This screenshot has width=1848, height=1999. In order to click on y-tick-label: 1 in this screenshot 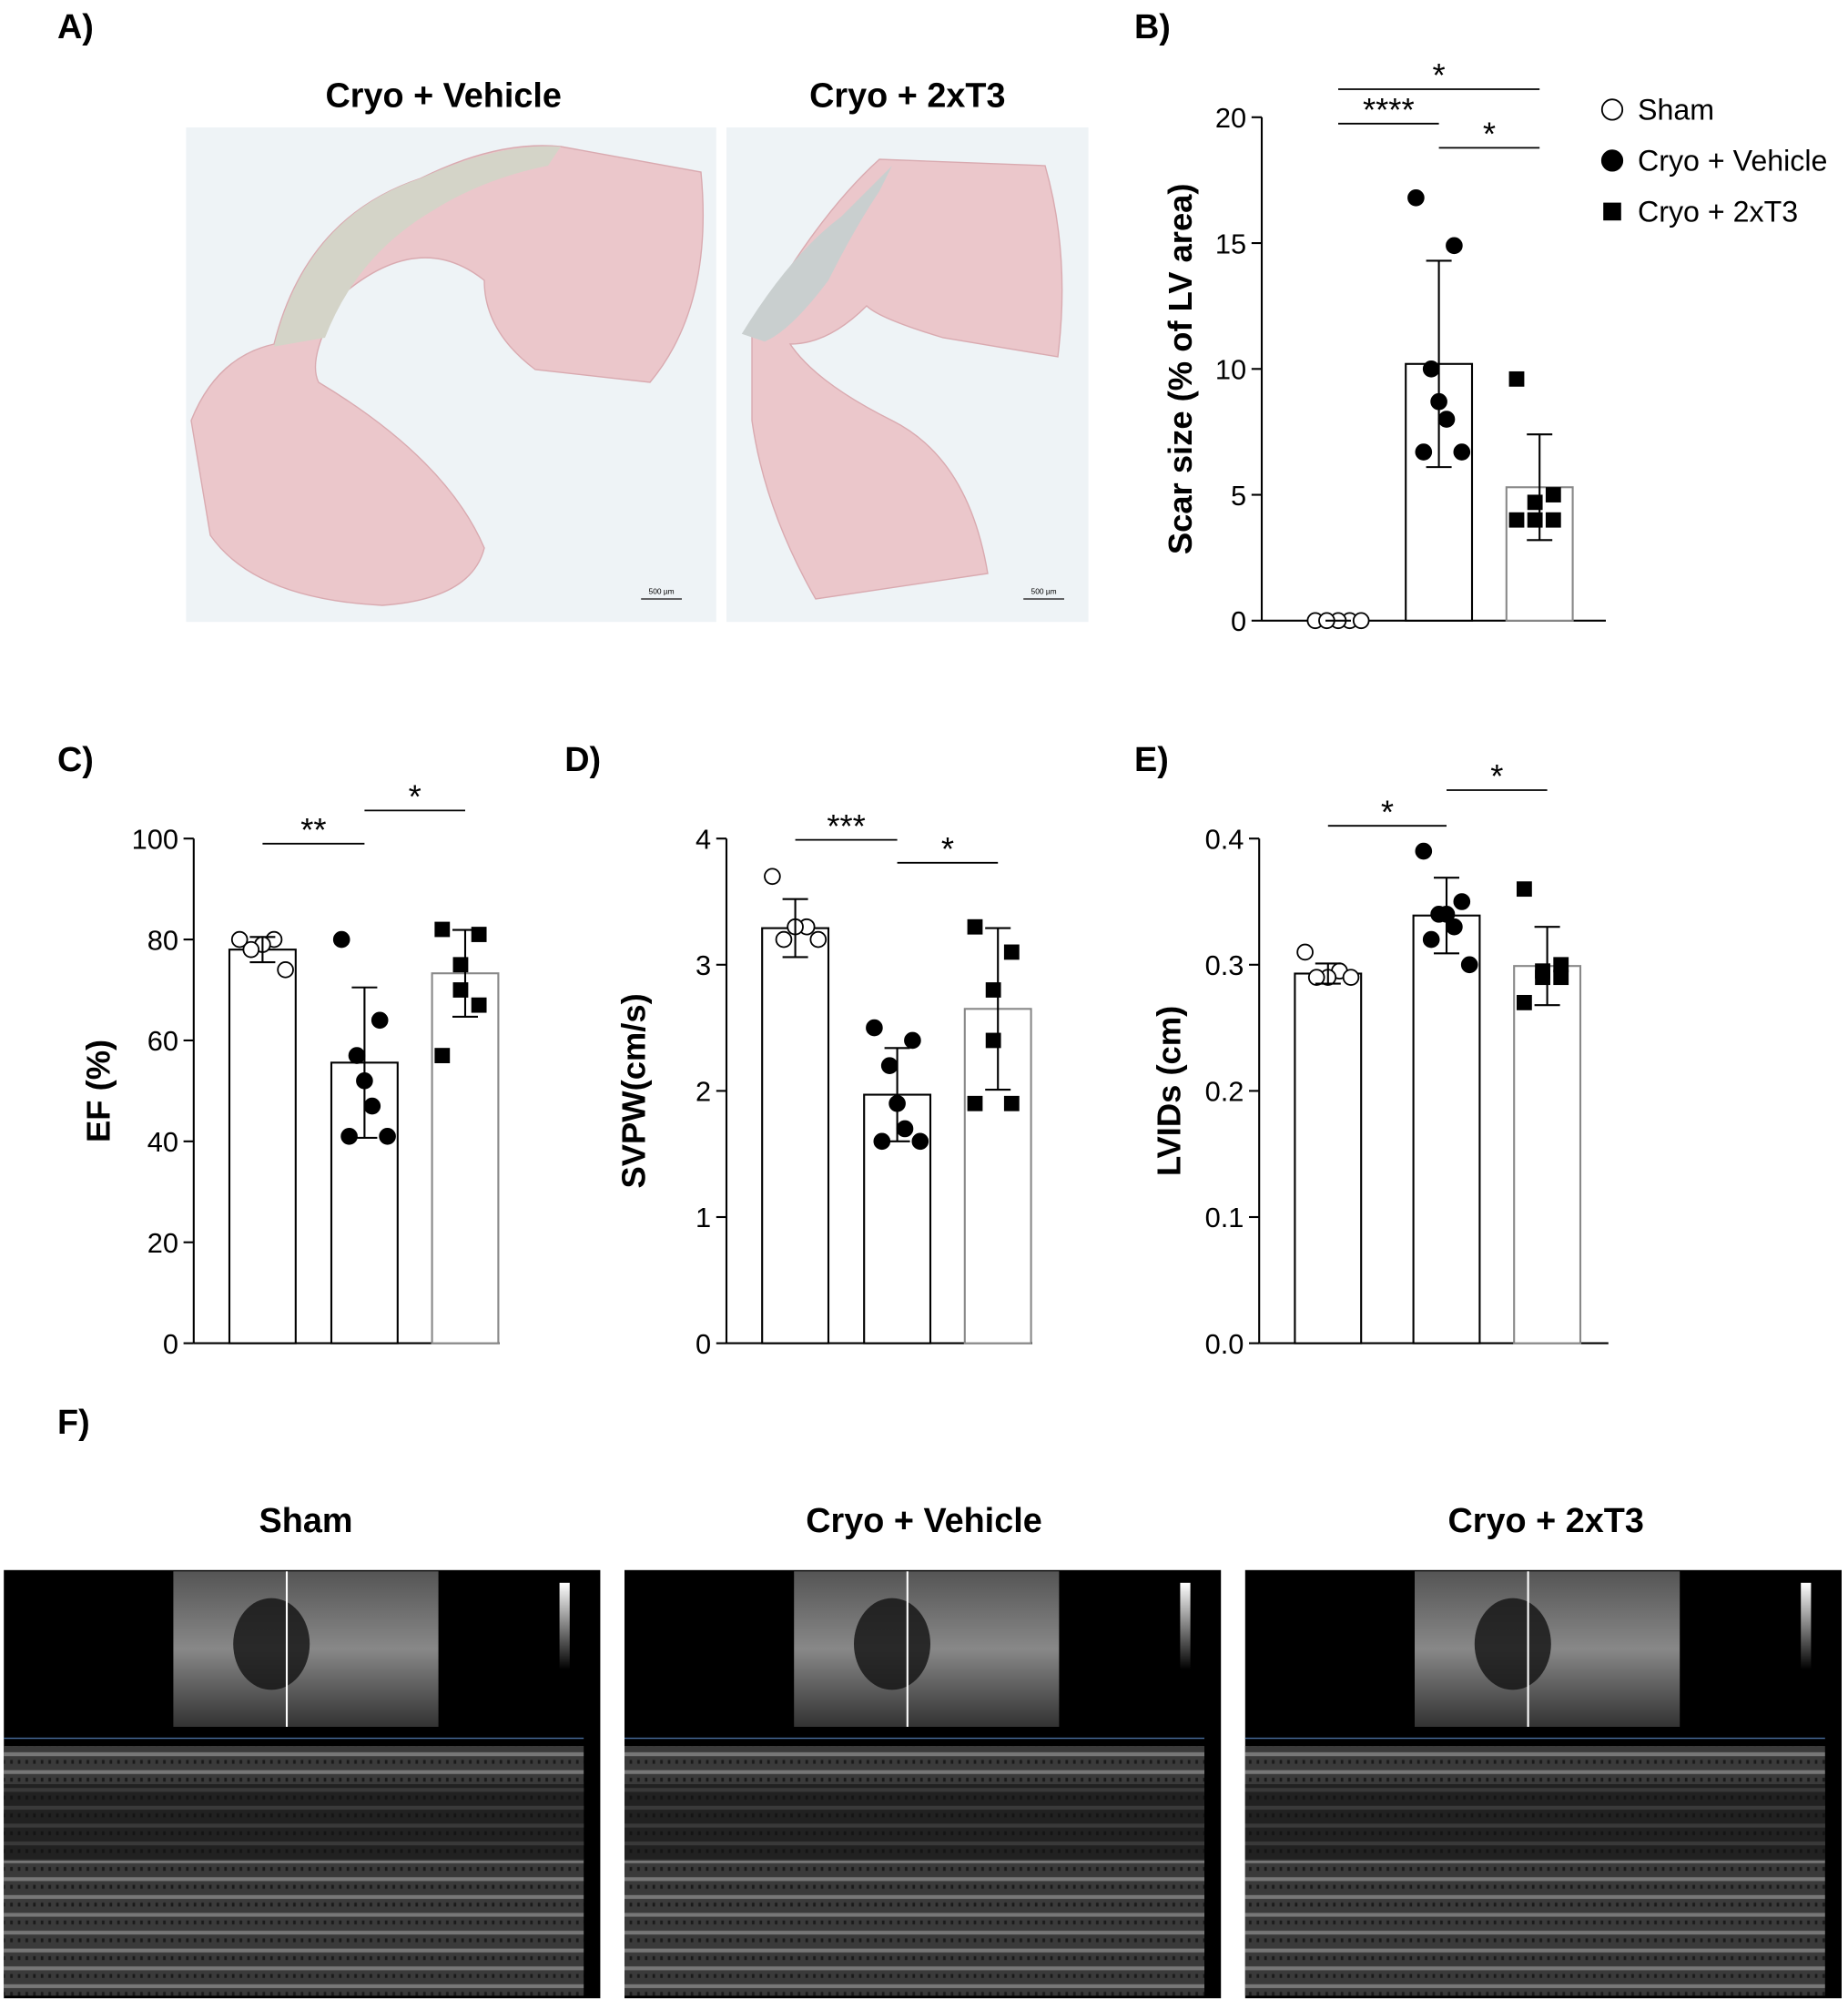, I will do `click(703, 1217)`.